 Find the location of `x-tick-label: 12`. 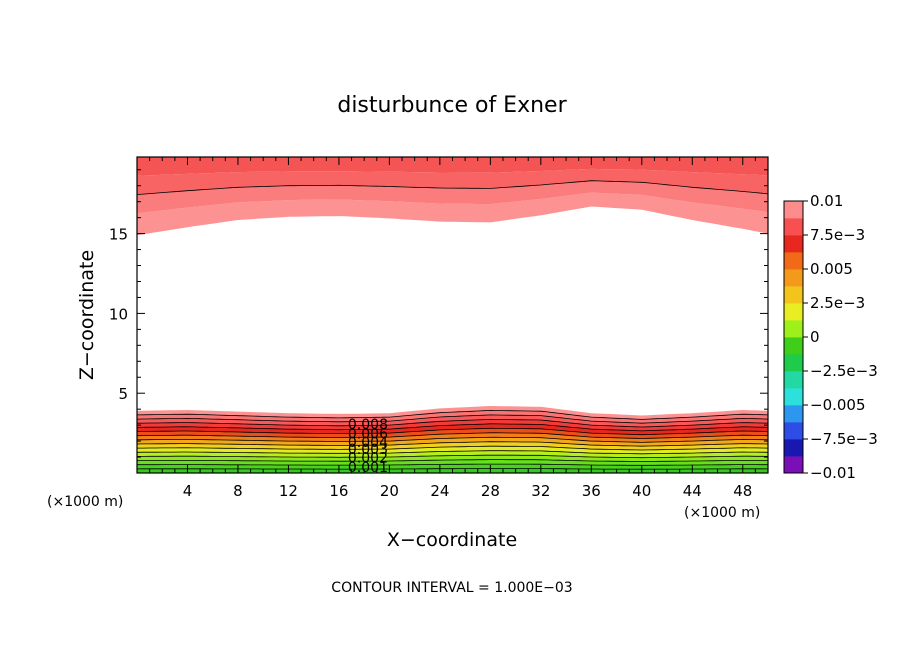

x-tick-label: 12 is located at coordinates (288, 491).